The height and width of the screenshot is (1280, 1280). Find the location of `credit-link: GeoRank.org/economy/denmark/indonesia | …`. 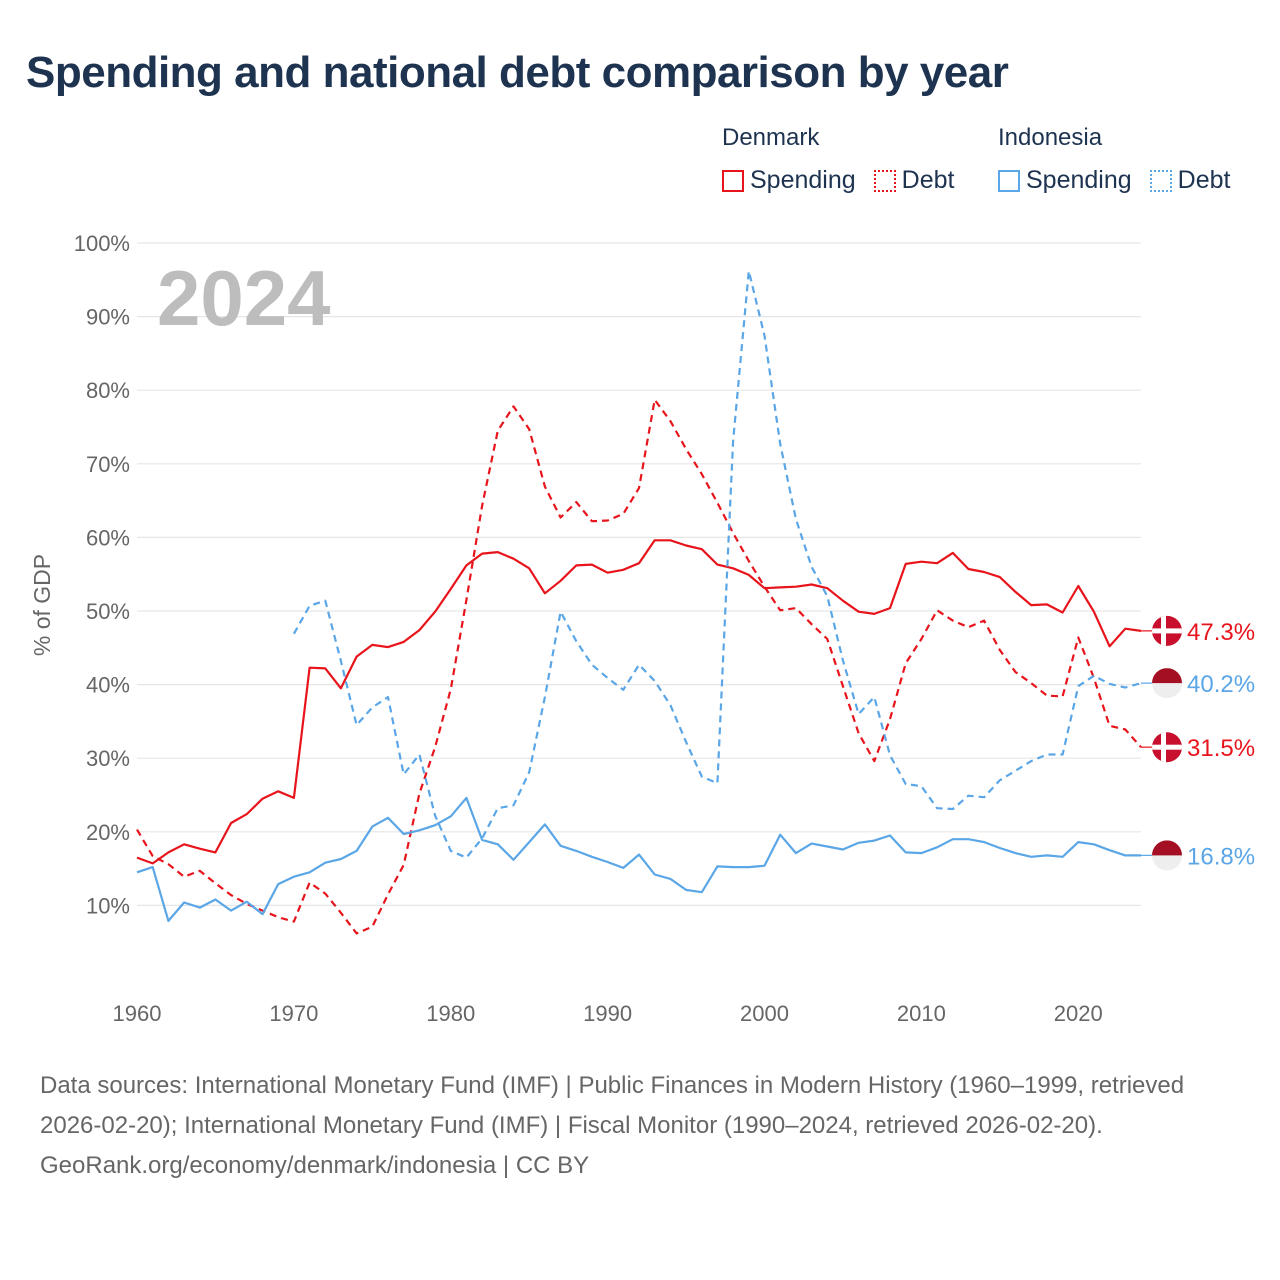

credit-link: GeoRank.org/economy/denmark/indonesia | … is located at coordinates (315, 1165).